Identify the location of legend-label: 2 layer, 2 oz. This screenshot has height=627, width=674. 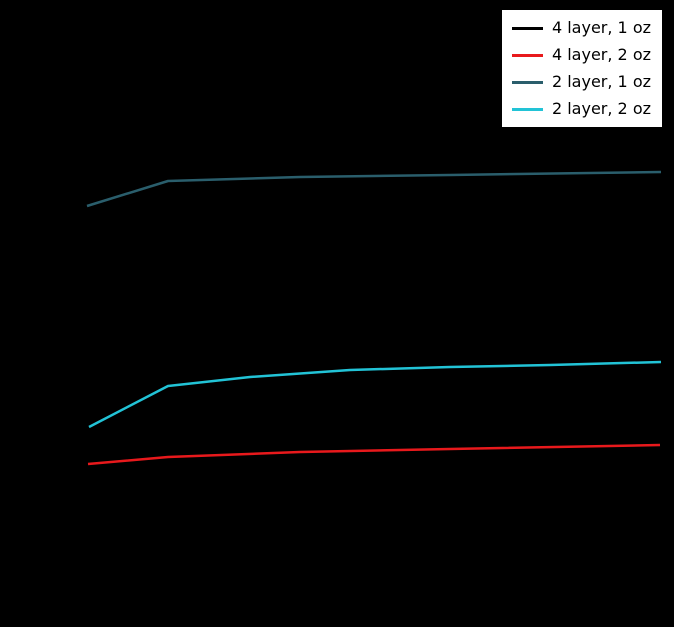
(601, 108).